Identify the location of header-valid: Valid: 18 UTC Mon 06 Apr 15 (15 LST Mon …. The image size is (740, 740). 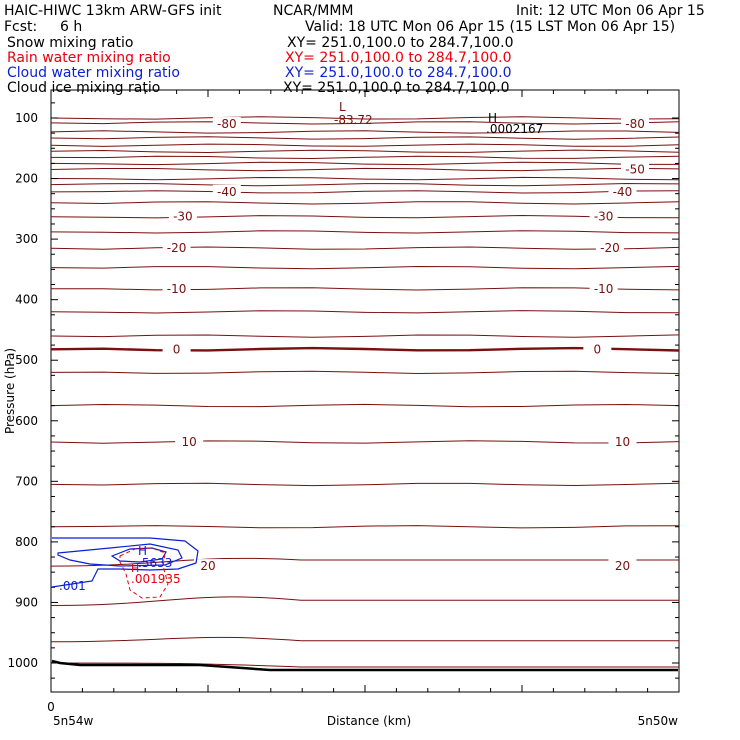
(490, 27).